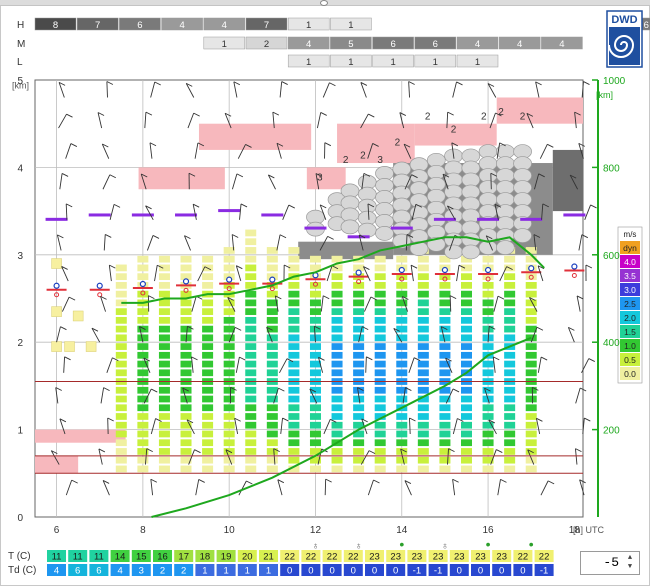  What do you see at coordinates (488, 270) in the screenshot?
I see `lcl-point-icon` at bounding box center [488, 270].